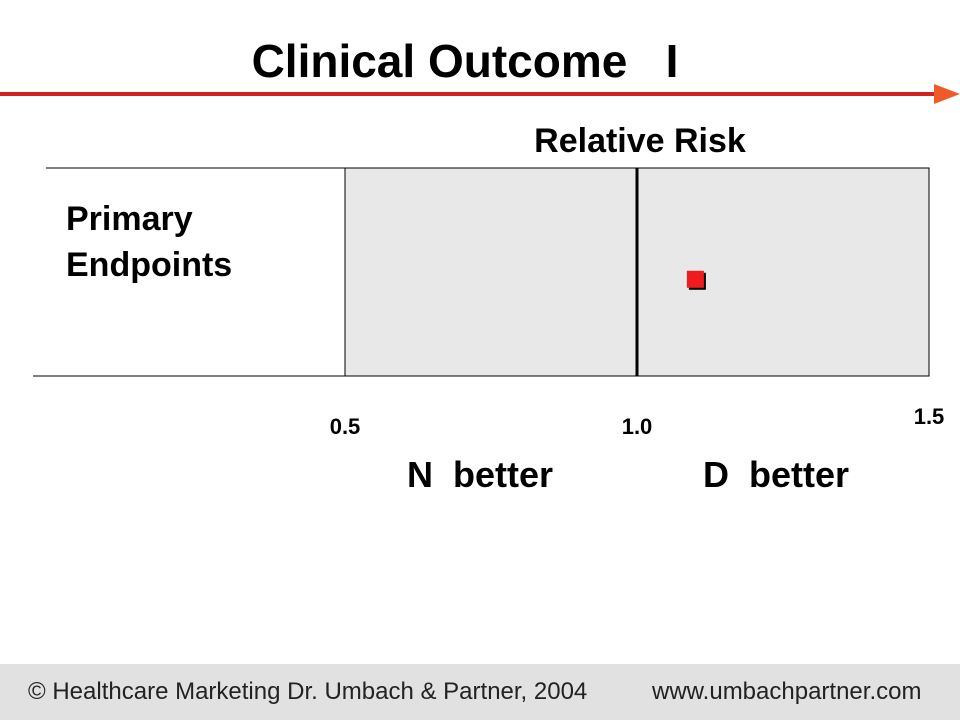 The height and width of the screenshot is (720, 960). Describe the element at coordinates (695, 279) in the screenshot. I see `point-marker` at that location.